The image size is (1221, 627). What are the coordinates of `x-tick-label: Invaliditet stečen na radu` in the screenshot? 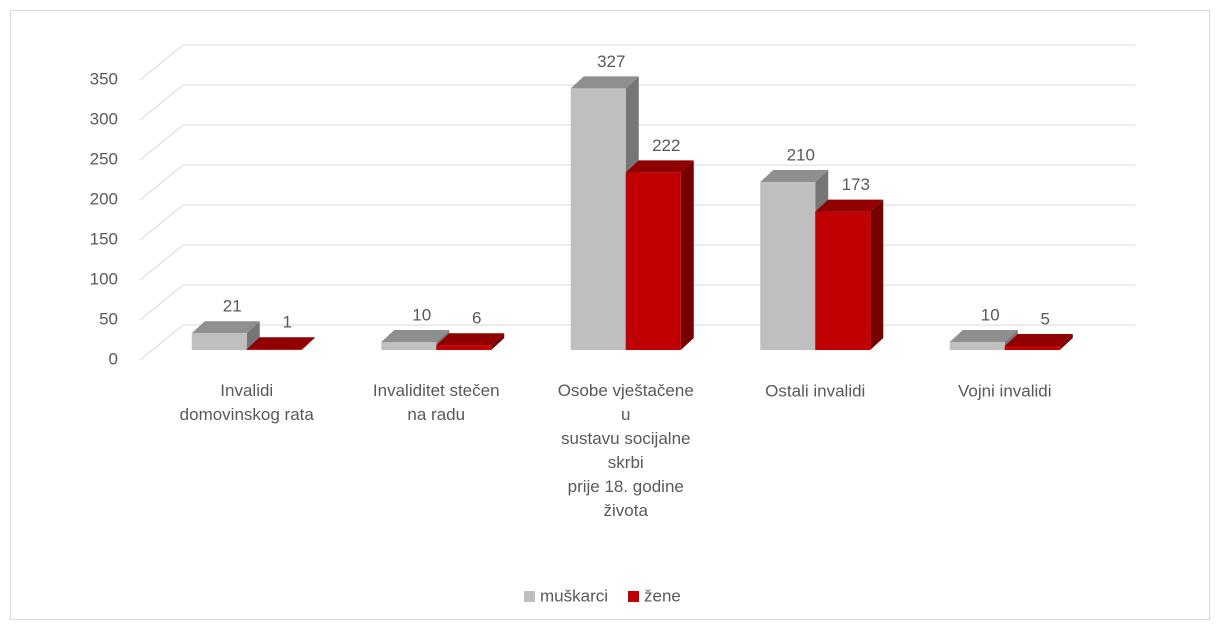 It's located at (436, 402).